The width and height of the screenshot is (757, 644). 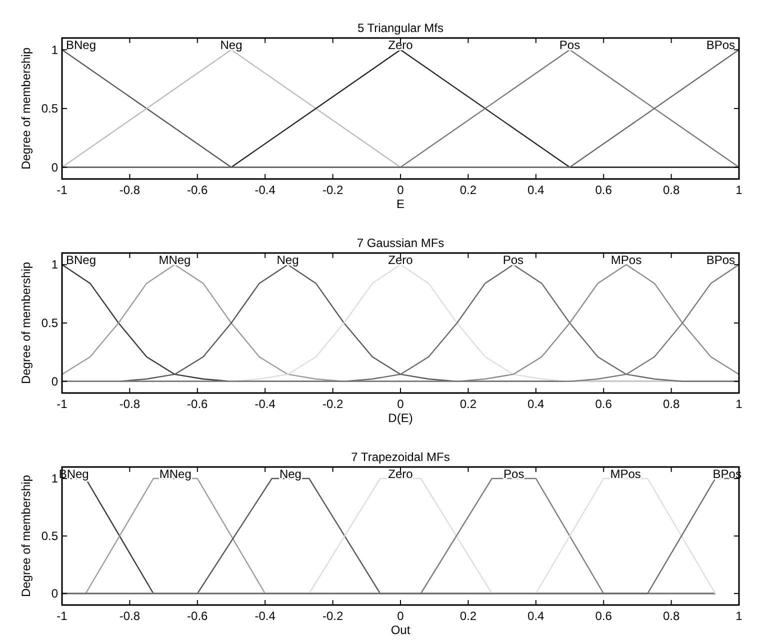 What do you see at coordinates (400, 457) in the screenshot?
I see `chart-title: 7 Trapezoidal MFs` at bounding box center [400, 457].